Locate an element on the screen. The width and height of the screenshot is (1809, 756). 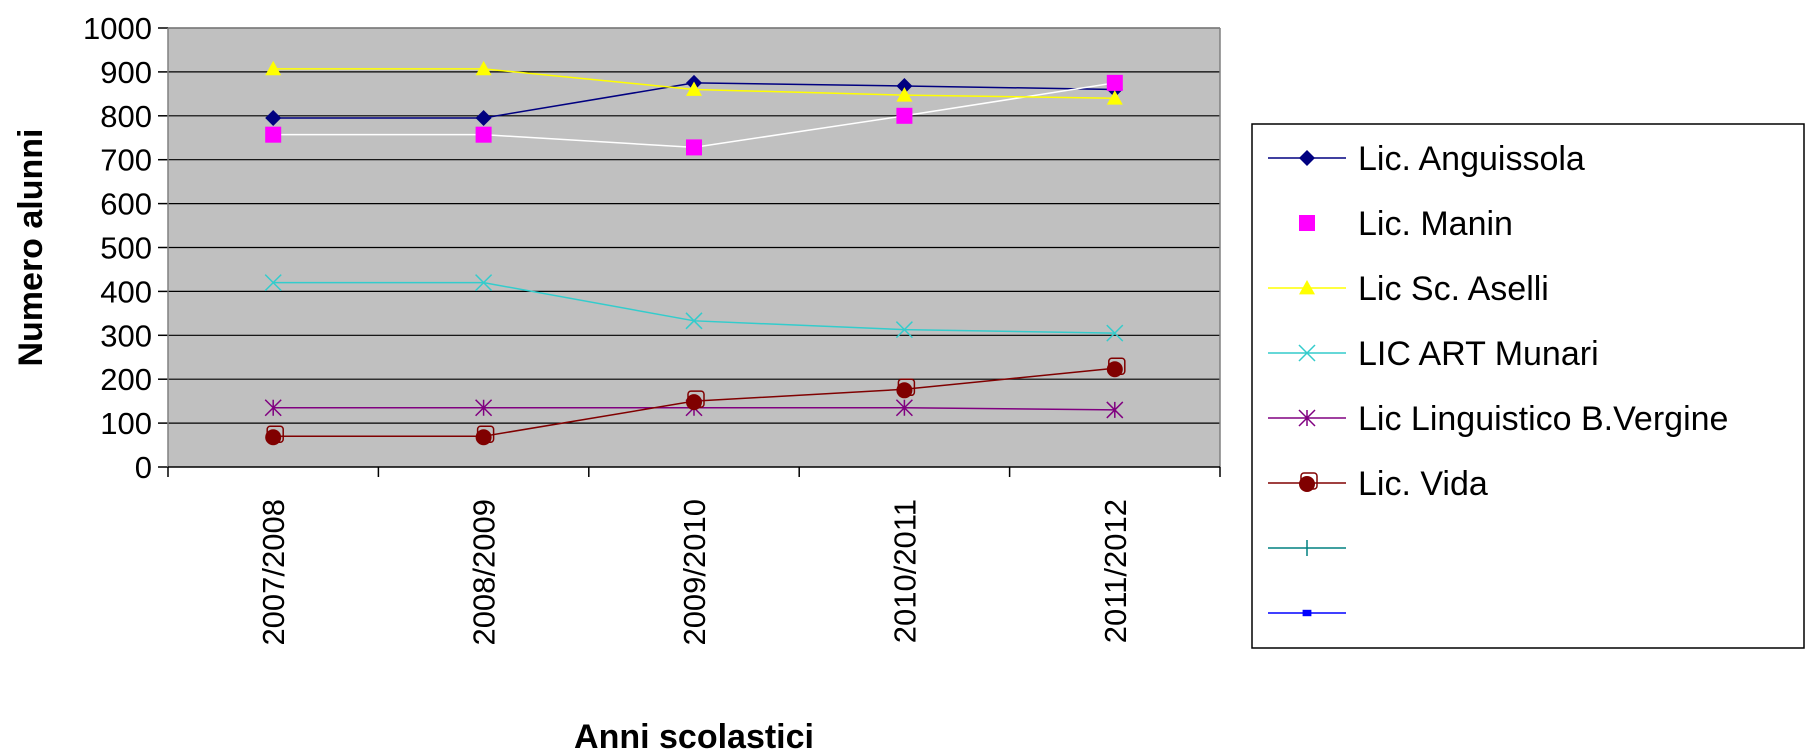
x-axis-title: Anni scolastici is located at coordinates (694, 737).